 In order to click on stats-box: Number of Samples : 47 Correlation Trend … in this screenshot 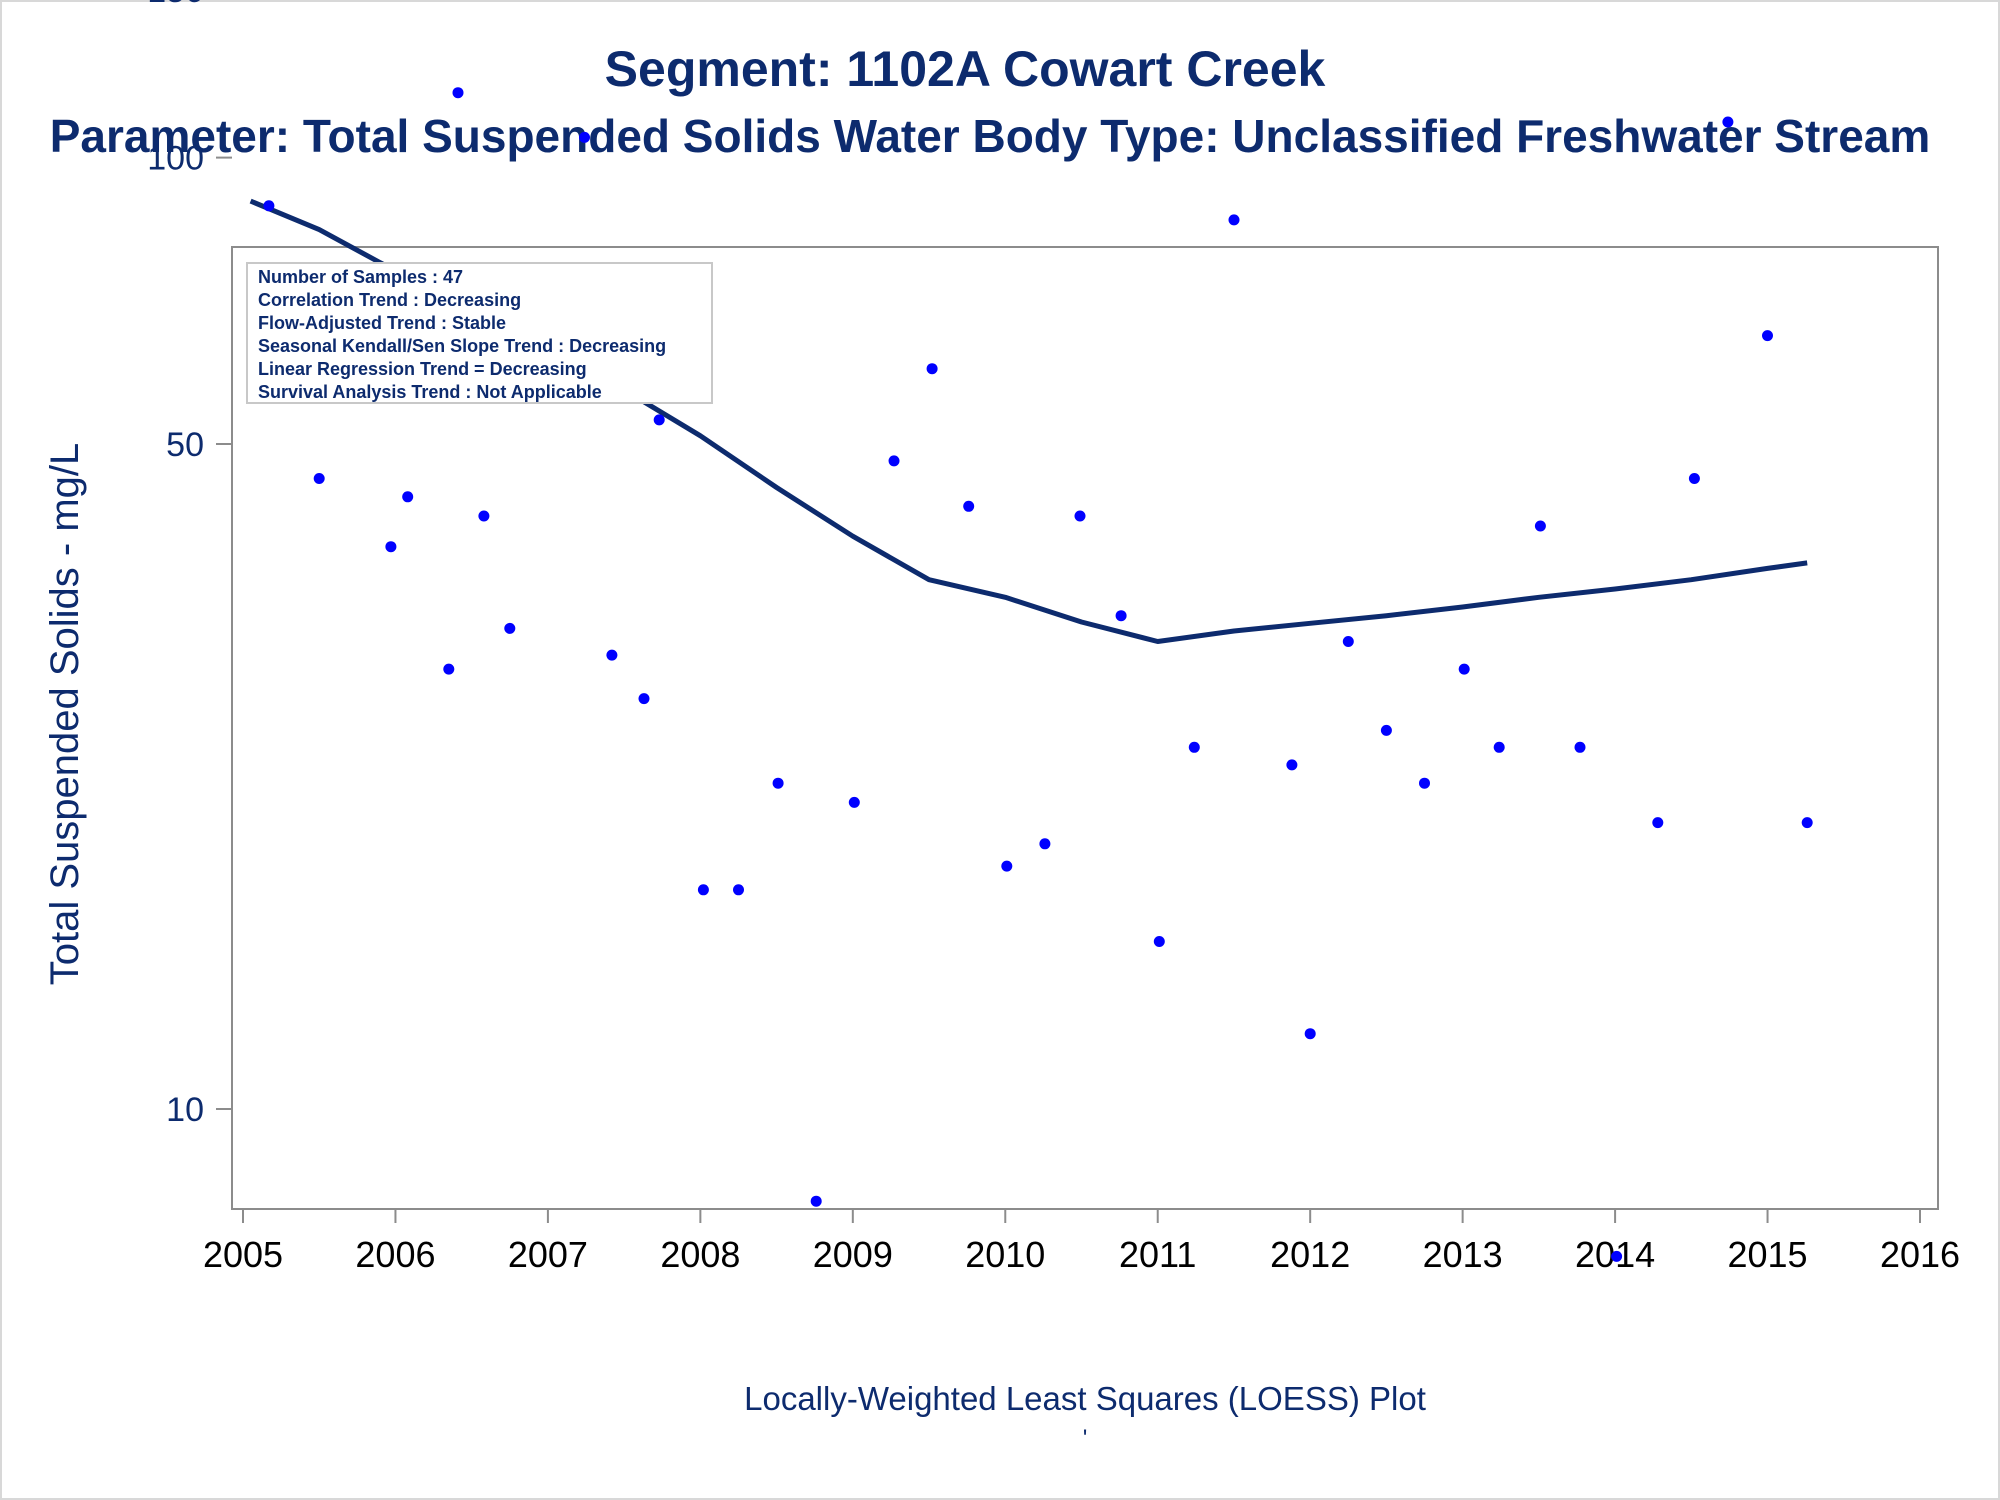, I will do `click(479, 333)`.